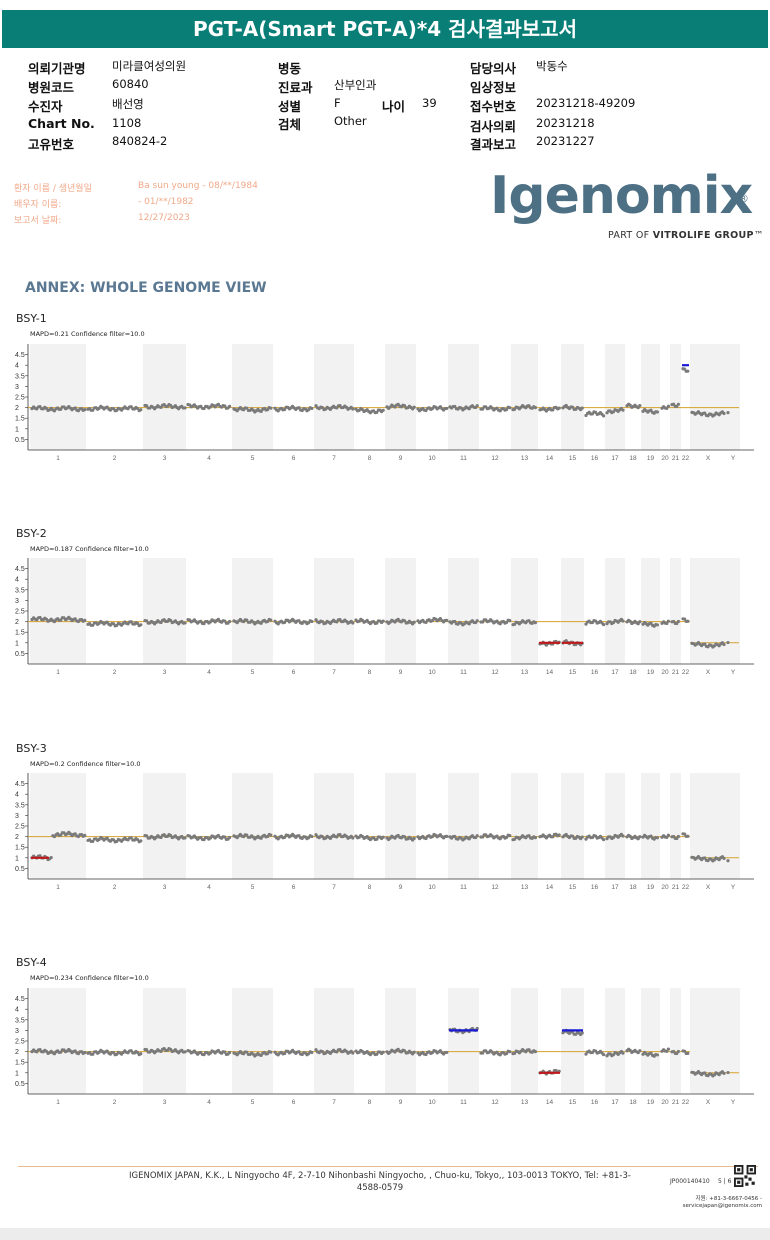  I want to click on x-tick-label-6: 6, so click(294, 458).